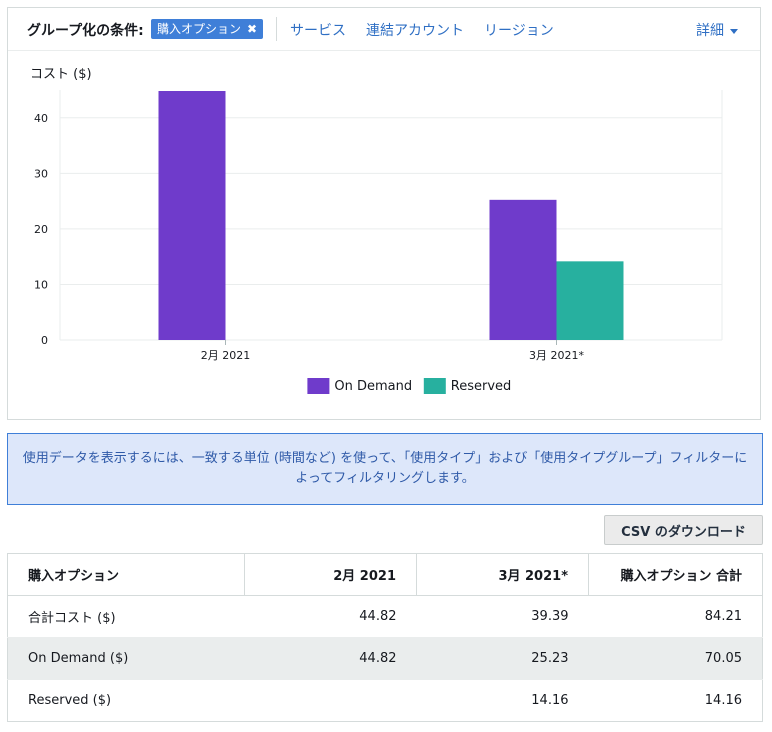 The height and width of the screenshot is (732, 772). What do you see at coordinates (502, 658) in the screenshot?
I see `cell-value: 25.23` at bounding box center [502, 658].